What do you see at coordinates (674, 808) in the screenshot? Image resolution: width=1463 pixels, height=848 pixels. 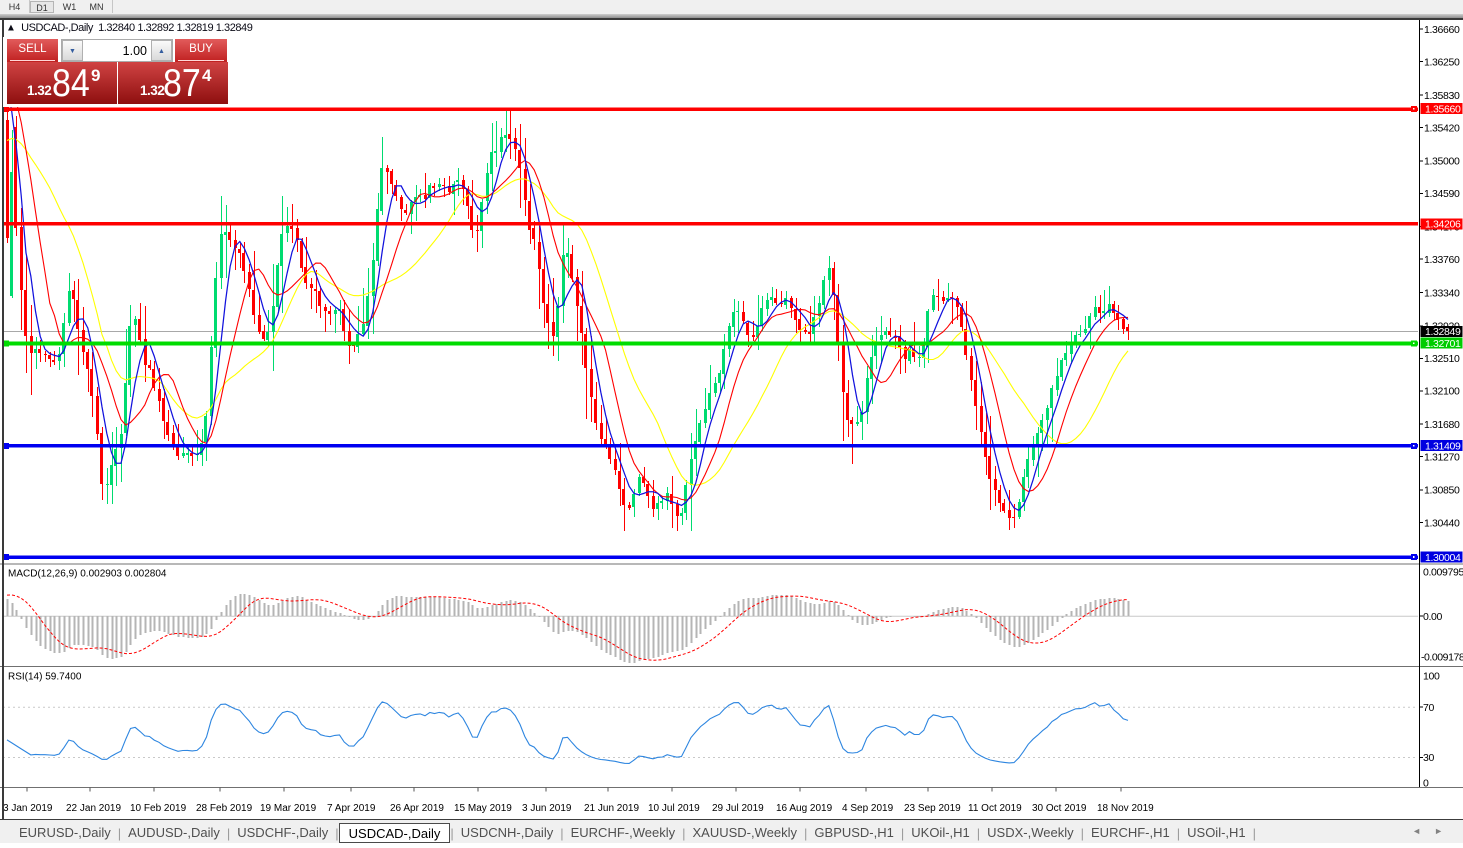 I see `svg-text: 10 Jul 2019` at bounding box center [674, 808].